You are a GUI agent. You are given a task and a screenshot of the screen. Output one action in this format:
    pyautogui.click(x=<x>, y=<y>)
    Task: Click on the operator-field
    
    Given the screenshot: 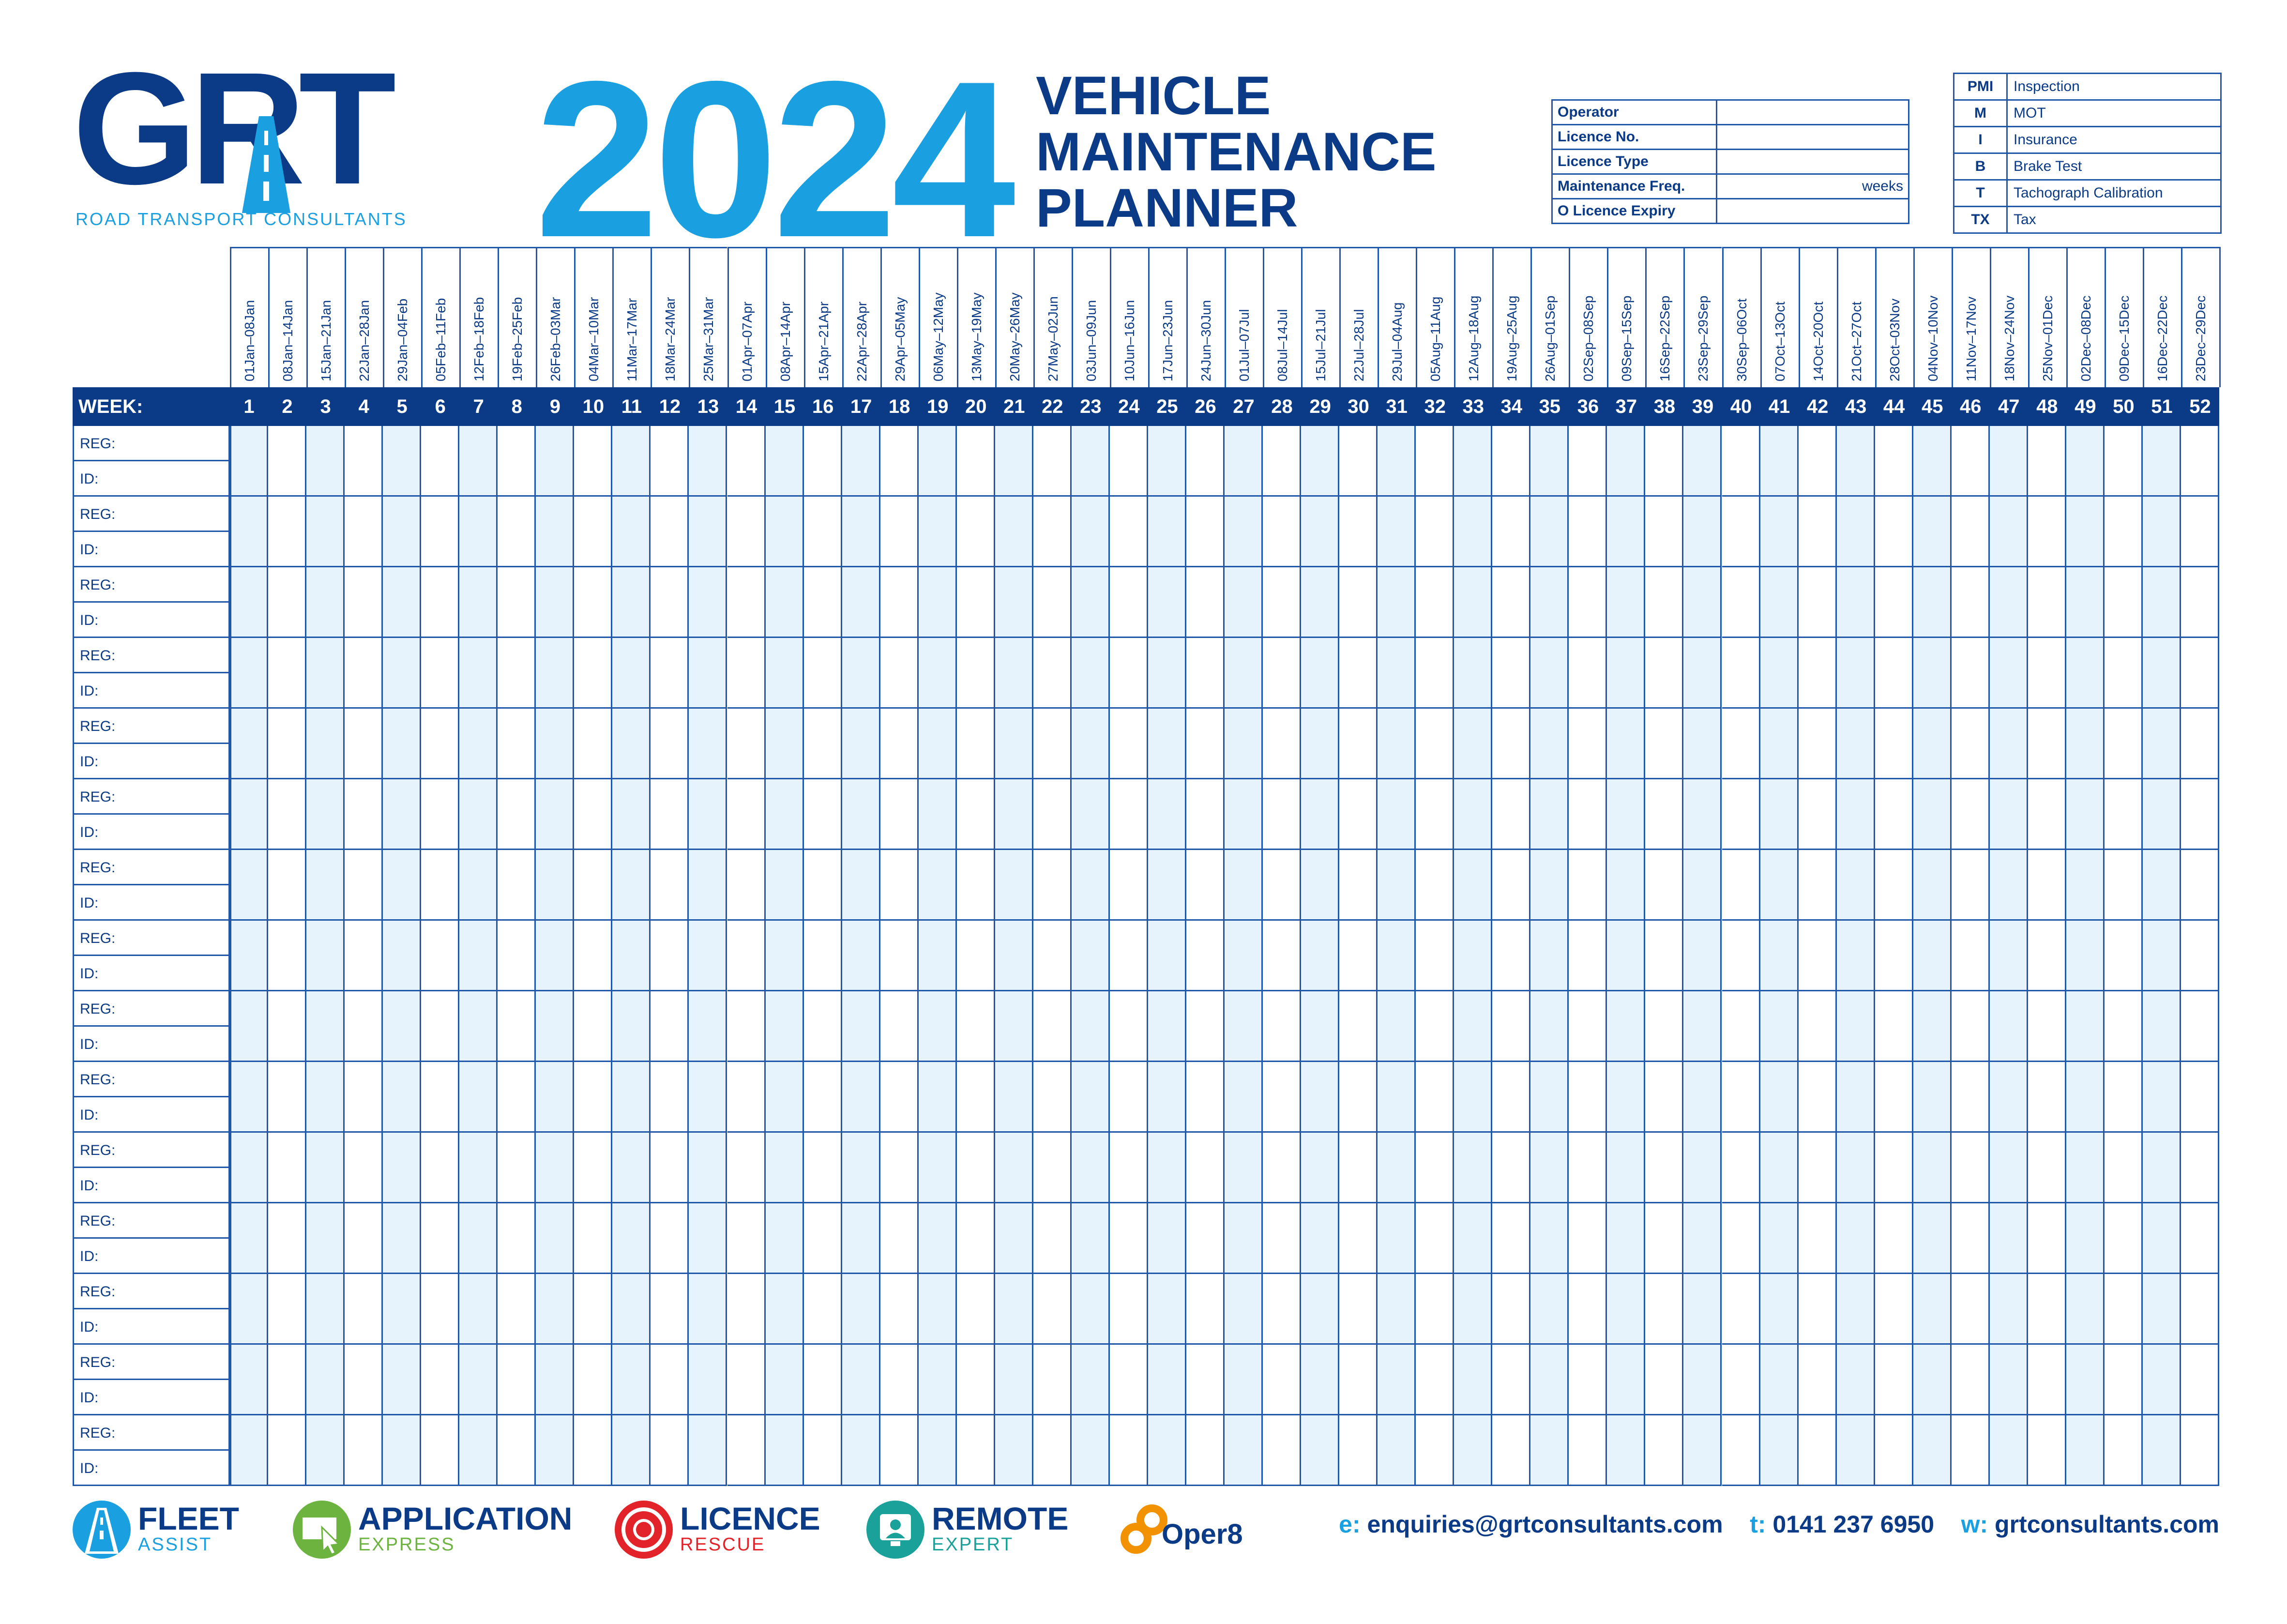 What is the action you would take?
    pyautogui.click(x=1812, y=112)
    